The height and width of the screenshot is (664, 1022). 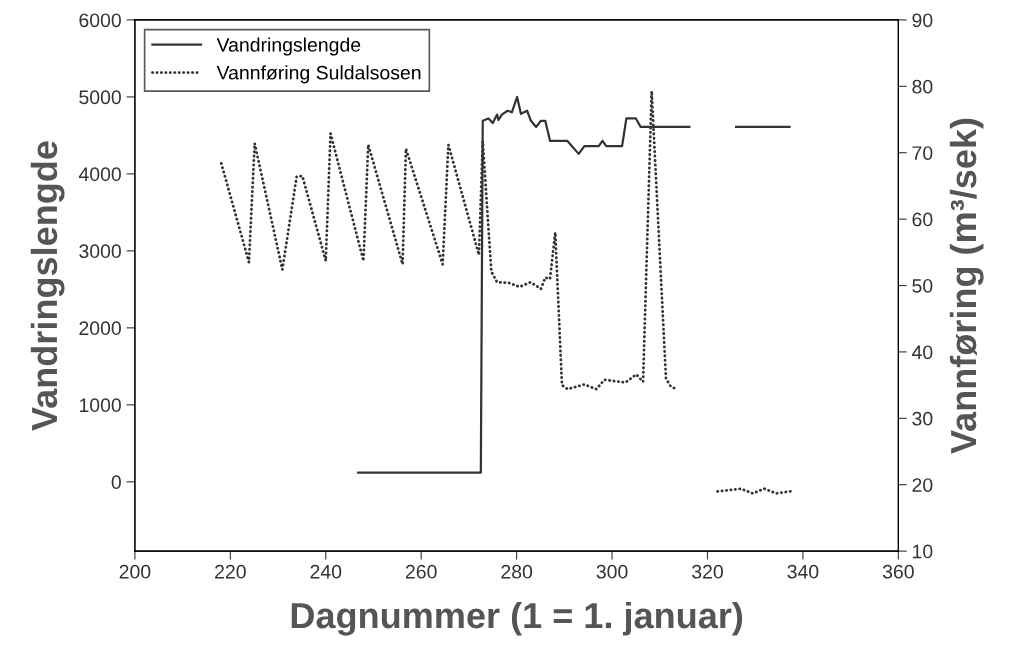 I want to click on y-tick-label: 2000, so click(x=100, y=328).